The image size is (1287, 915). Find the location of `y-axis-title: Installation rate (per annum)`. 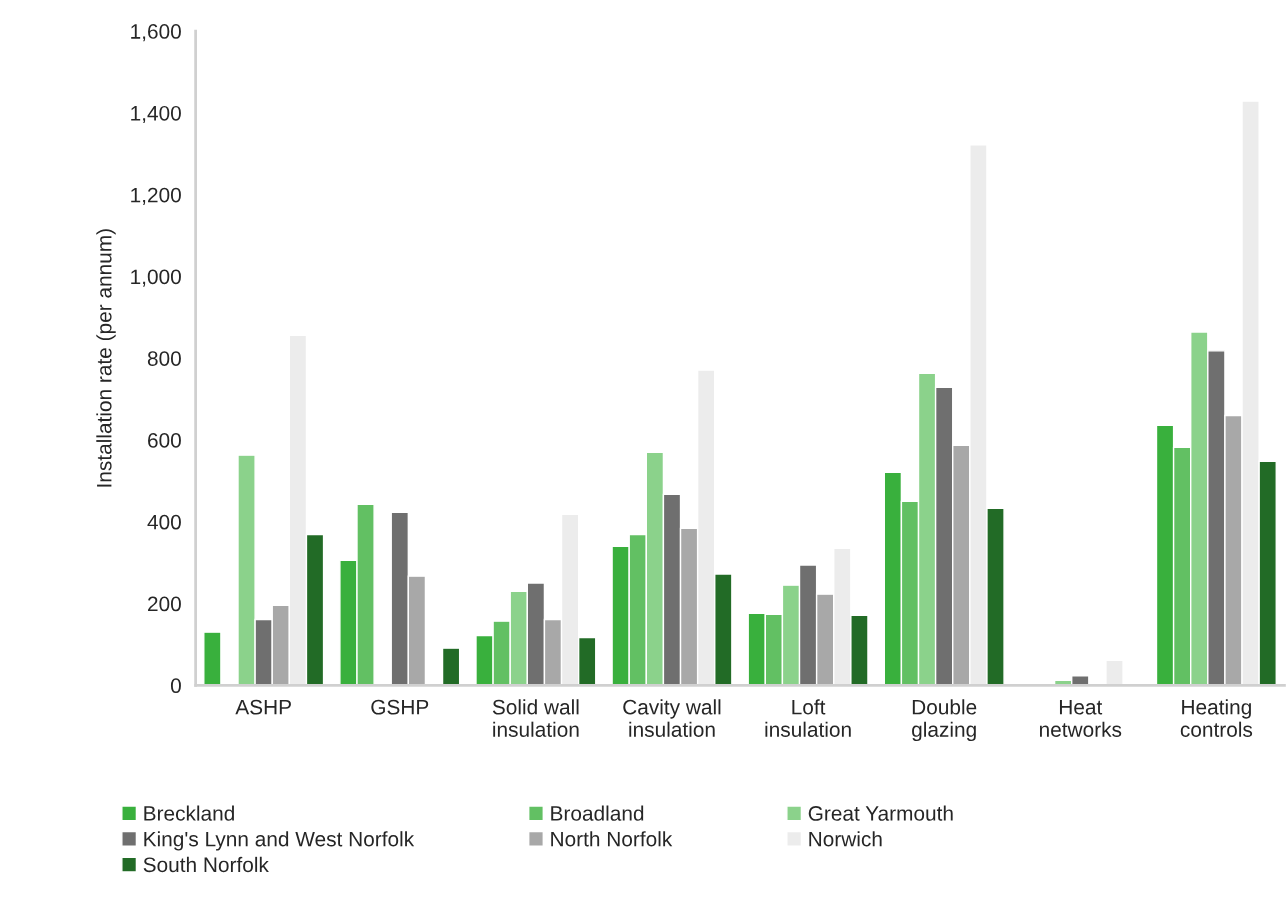

y-axis-title: Installation rate (per annum) is located at coordinates (106, 358).